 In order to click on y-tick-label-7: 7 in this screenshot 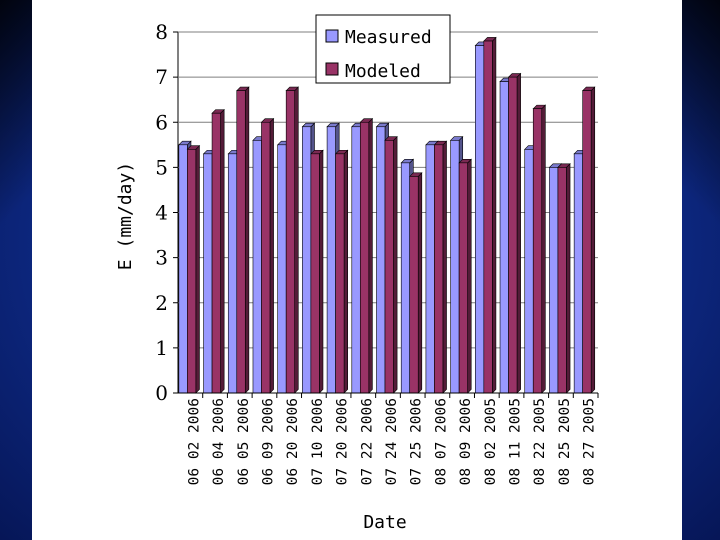, I will do `click(161, 77)`.